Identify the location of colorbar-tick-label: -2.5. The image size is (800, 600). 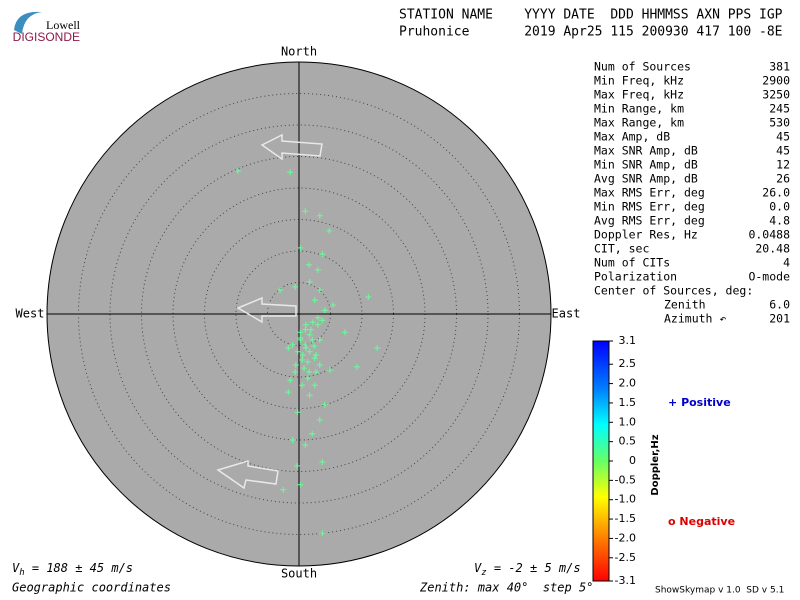
(625, 557).